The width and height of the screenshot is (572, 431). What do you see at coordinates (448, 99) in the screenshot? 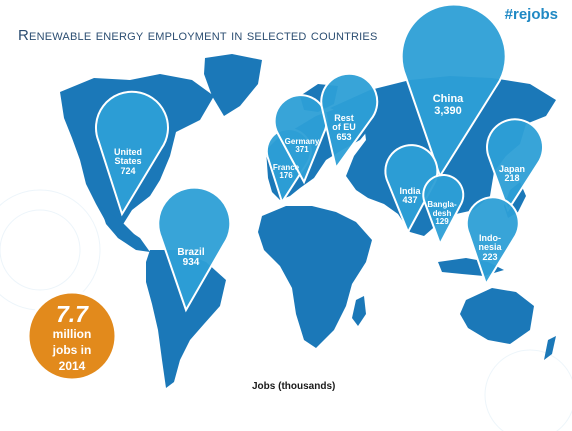
I see `pin-country-name: China` at bounding box center [448, 99].